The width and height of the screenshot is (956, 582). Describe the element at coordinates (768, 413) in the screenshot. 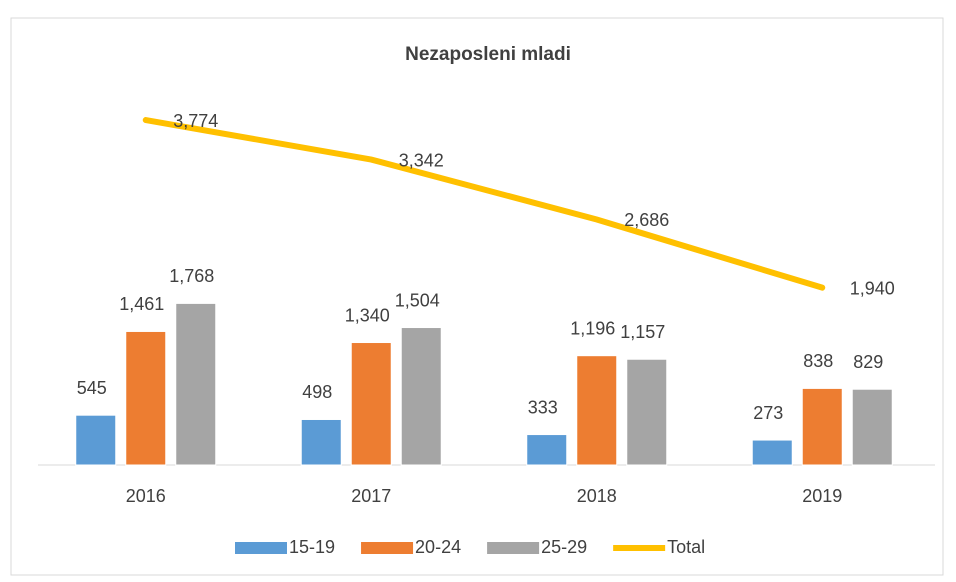

I see `data-label: 273` at that location.